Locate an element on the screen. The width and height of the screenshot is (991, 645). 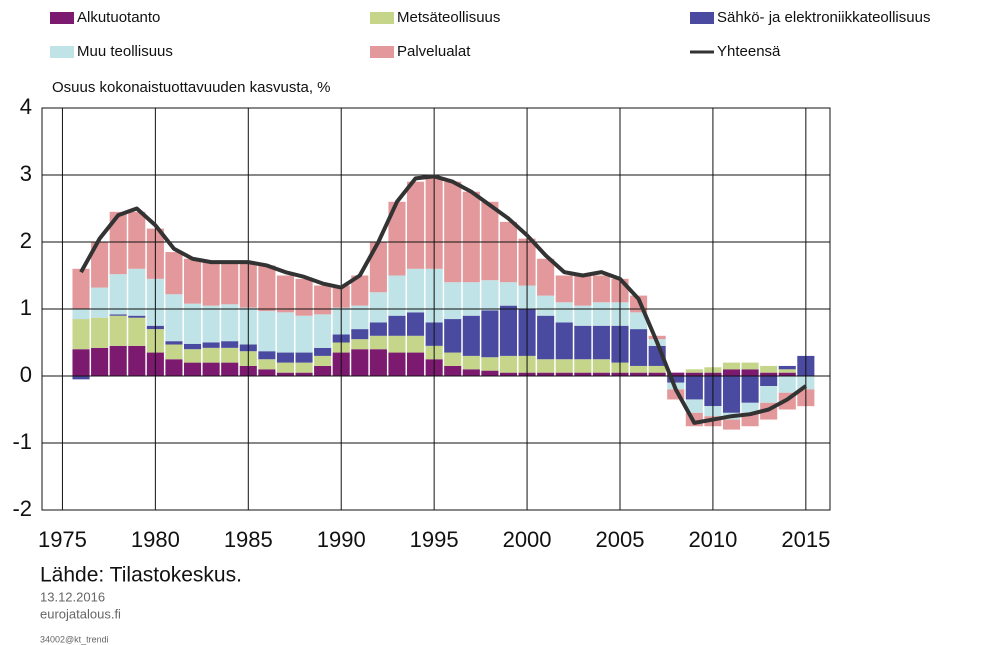
y-tick-label: 2 is located at coordinates (26, 240).